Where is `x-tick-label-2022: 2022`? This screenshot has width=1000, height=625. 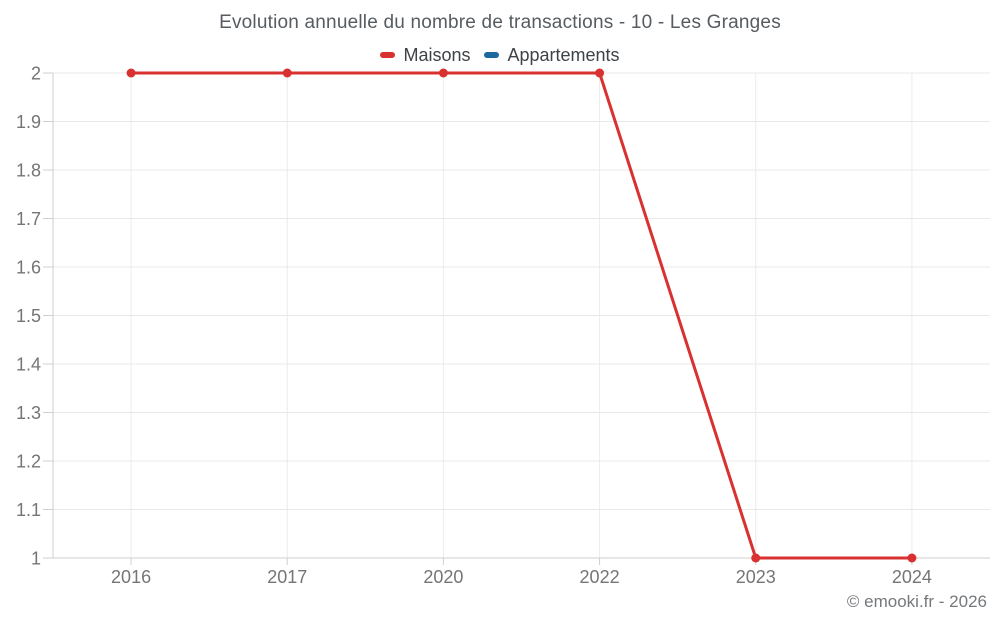
x-tick-label-2022: 2022 is located at coordinates (600, 577).